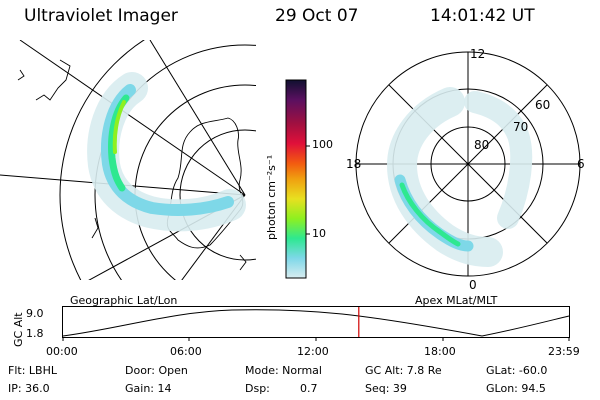  I want to click on time-tick-4: 23:59, so click(564, 351).